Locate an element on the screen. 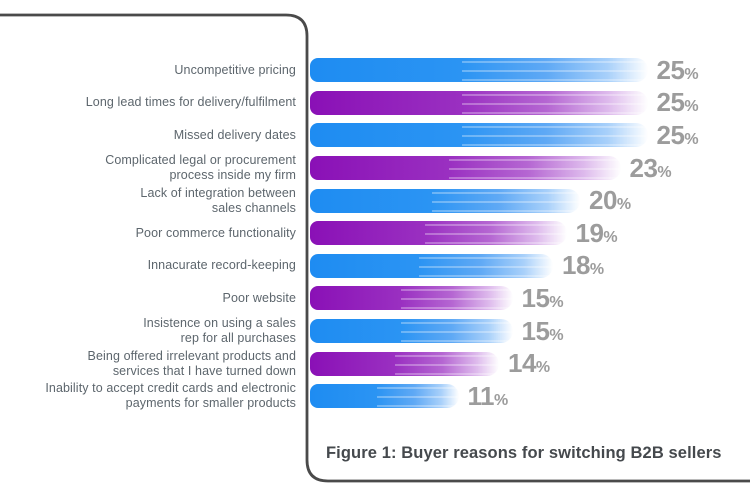  category-label-line: rep for all purchases is located at coordinates (238, 338).